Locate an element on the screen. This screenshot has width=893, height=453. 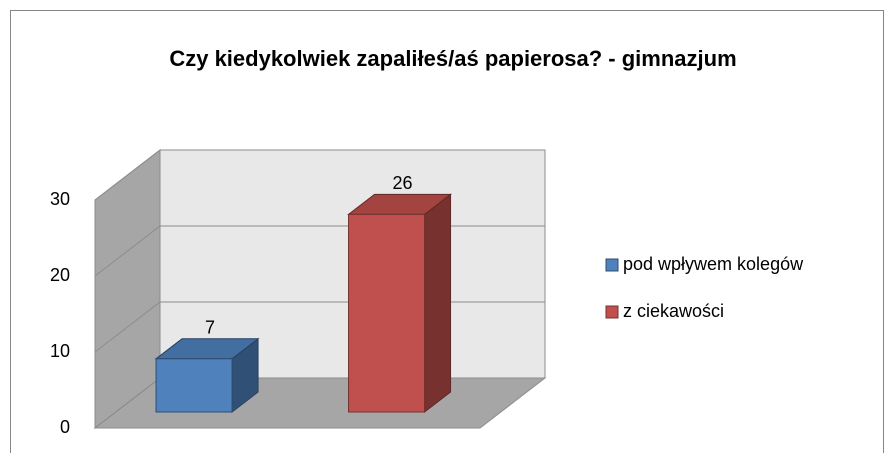
legend-label: pod wpływem kolegów is located at coordinates (713, 264).